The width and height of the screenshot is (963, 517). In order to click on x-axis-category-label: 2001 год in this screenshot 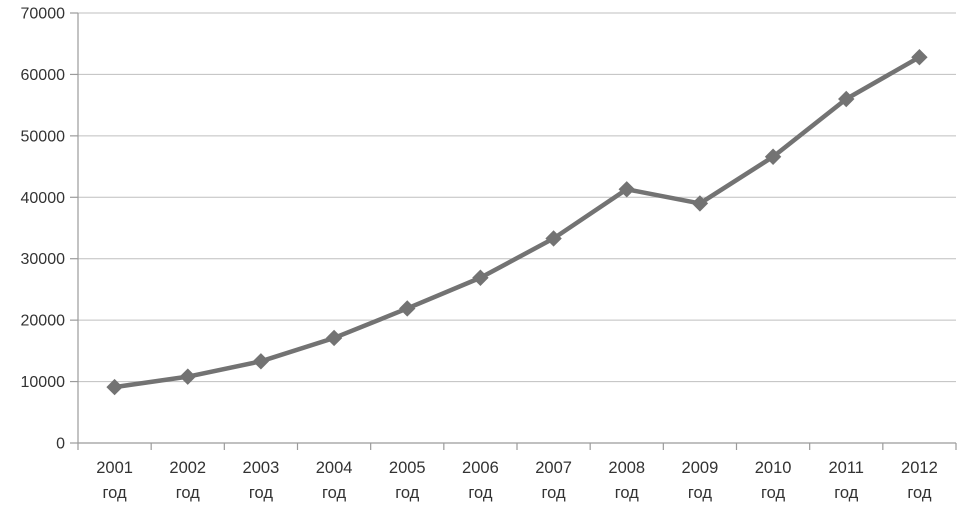, I will do `click(114, 480)`.